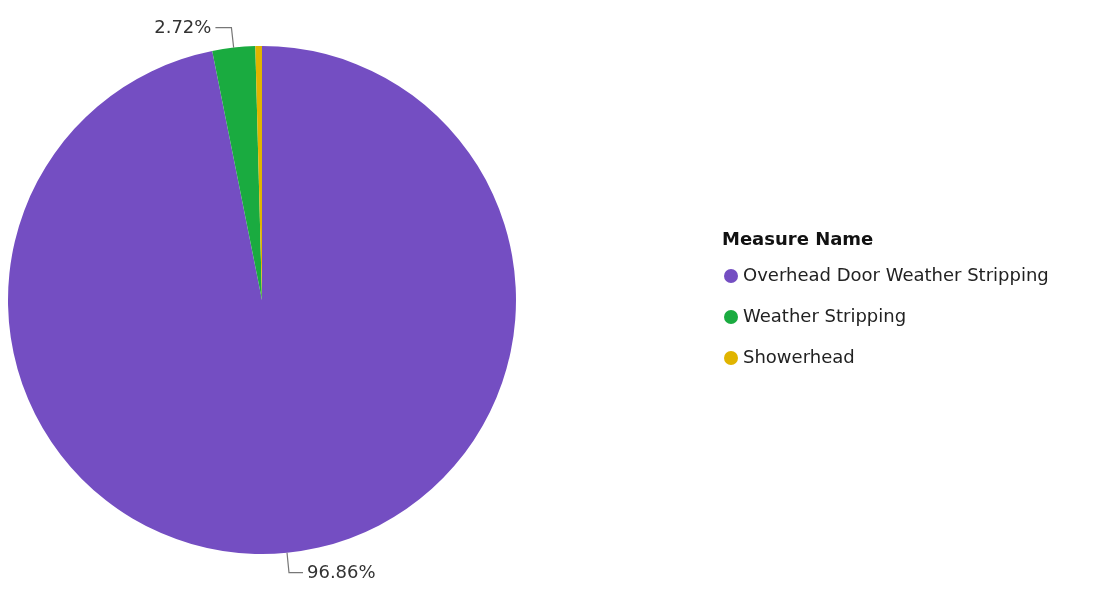 The height and width of the screenshot is (601, 1093). I want to click on data-label: 96.86%, so click(341, 571).